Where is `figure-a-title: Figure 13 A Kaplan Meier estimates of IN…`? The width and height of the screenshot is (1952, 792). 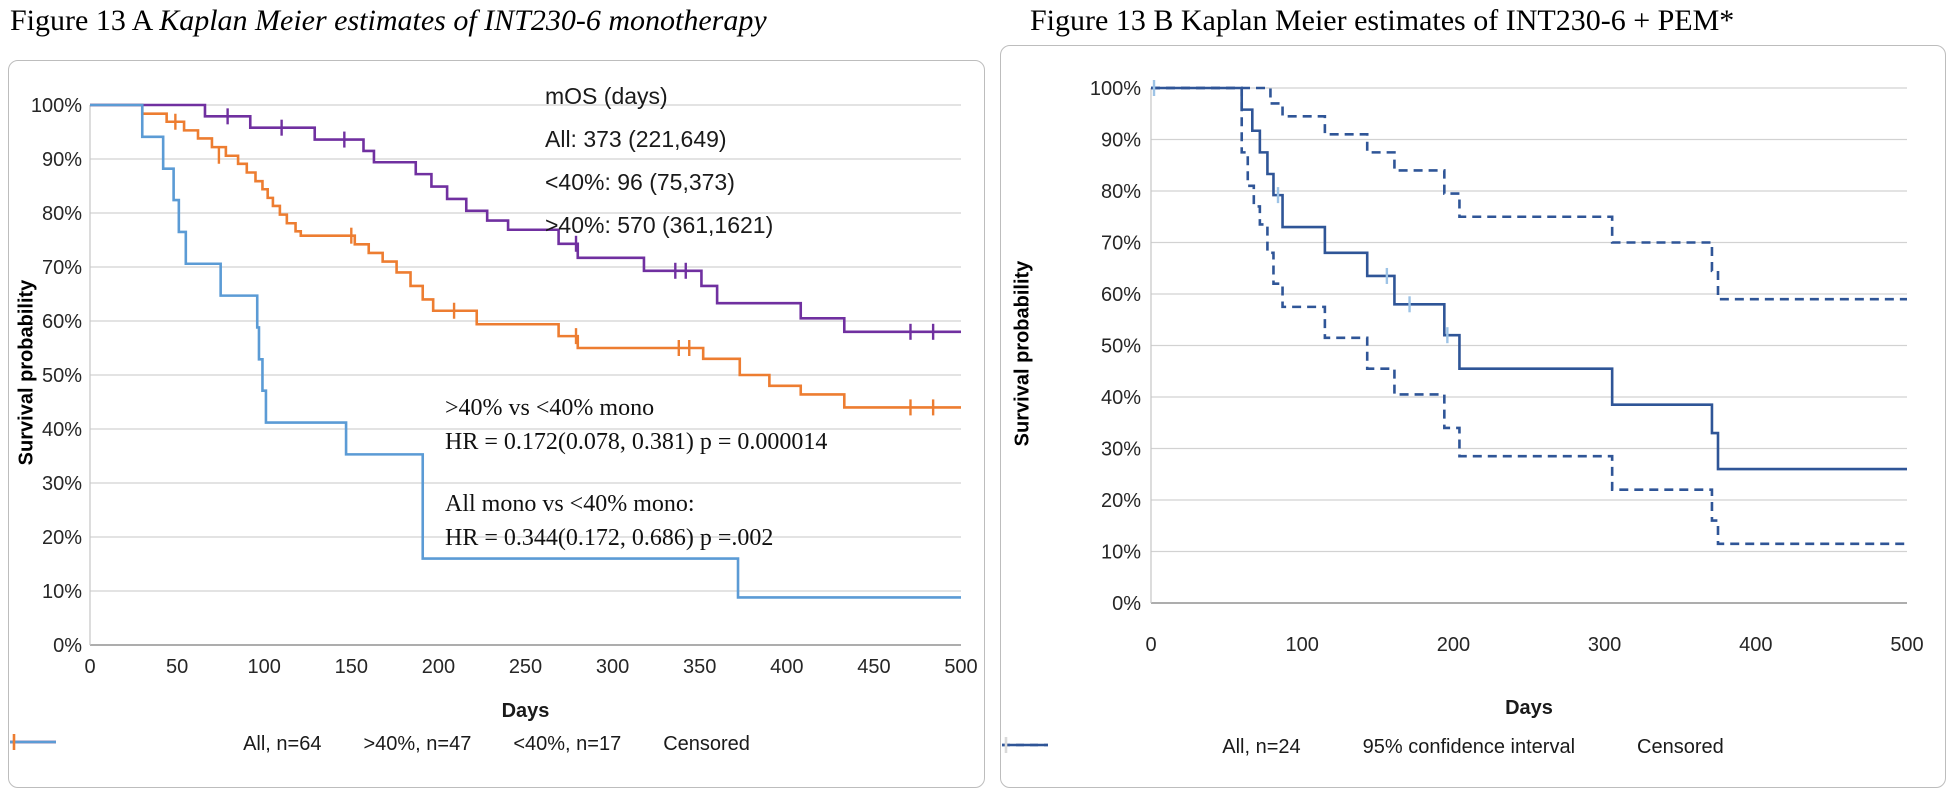 figure-a-title: Figure 13 A Kaplan Meier estimates of IN… is located at coordinates (388, 21).